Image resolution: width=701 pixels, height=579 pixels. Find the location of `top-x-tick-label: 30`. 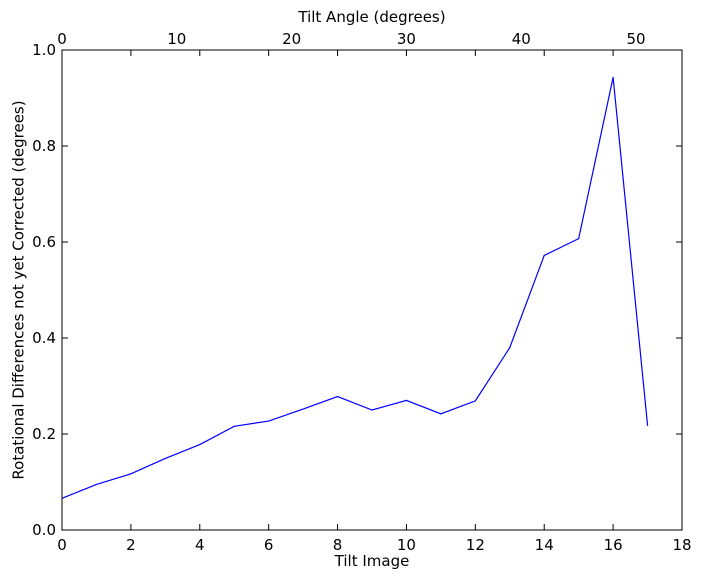

top-x-tick-label: 30 is located at coordinates (406, 39).